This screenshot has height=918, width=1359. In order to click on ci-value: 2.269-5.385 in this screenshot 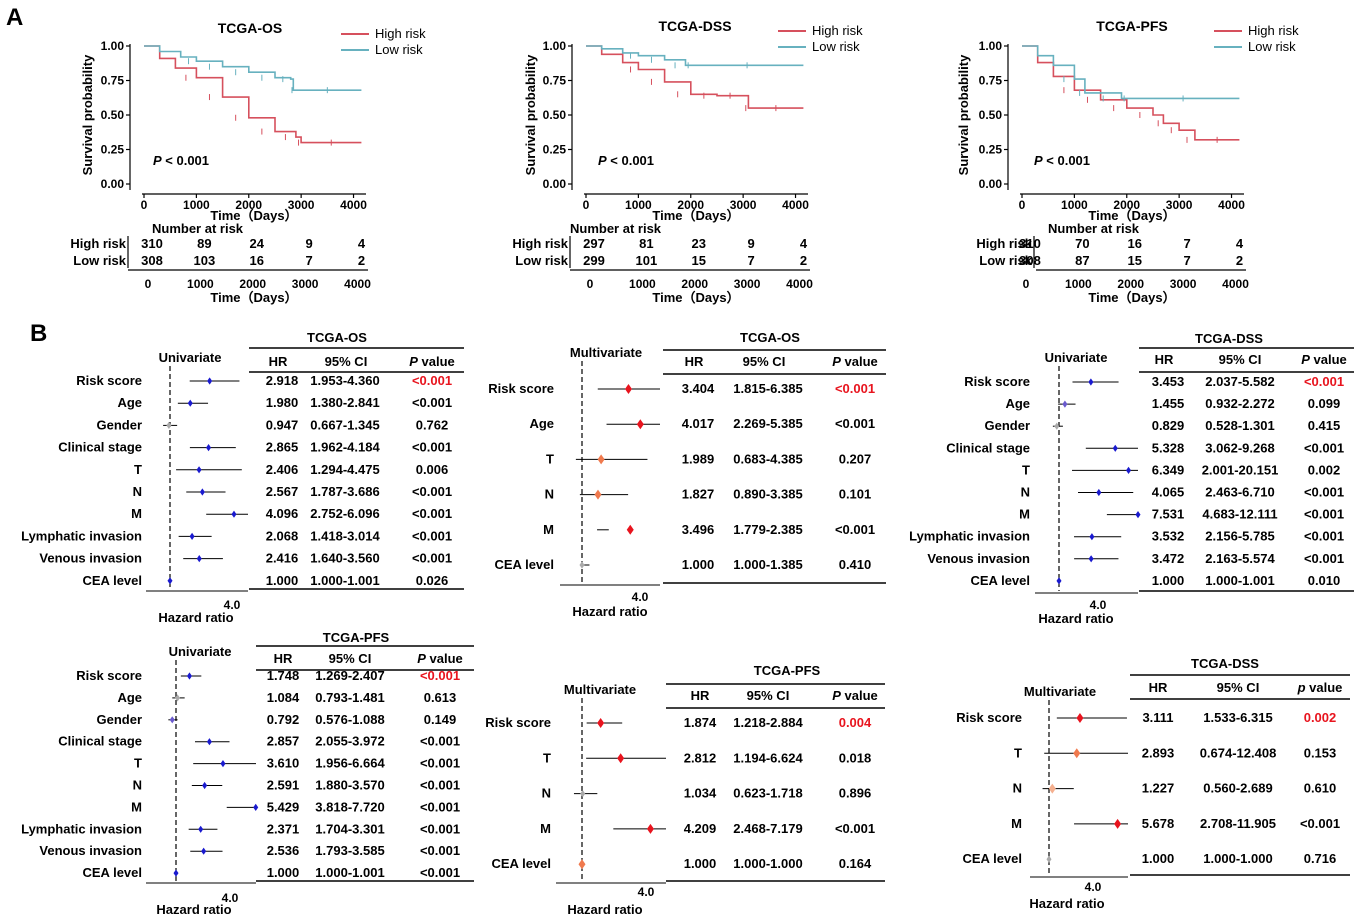, I will do `click(767, 423)`.